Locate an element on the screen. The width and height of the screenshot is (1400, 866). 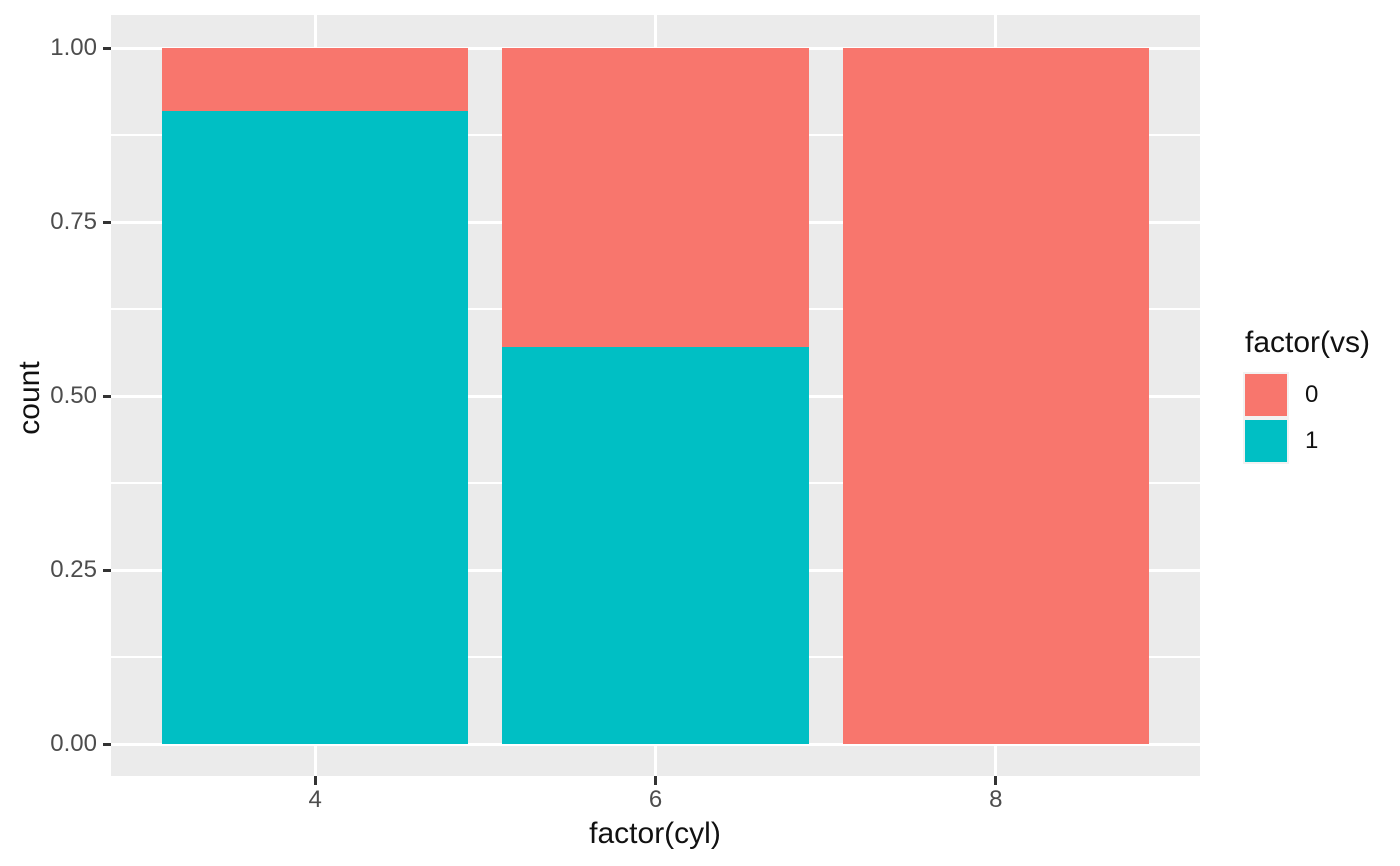
legend-entry-1: 1 is located at coordinates (1321, 441).